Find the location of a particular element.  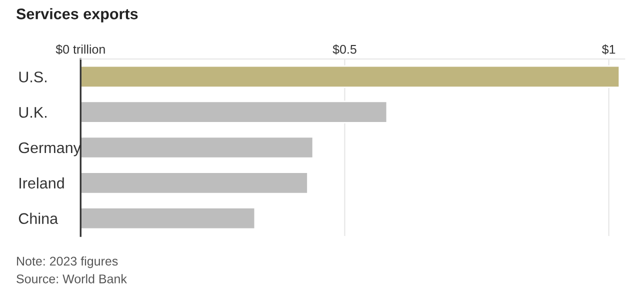

y-tick-label: U.S. is located at coordinates (32, 77).